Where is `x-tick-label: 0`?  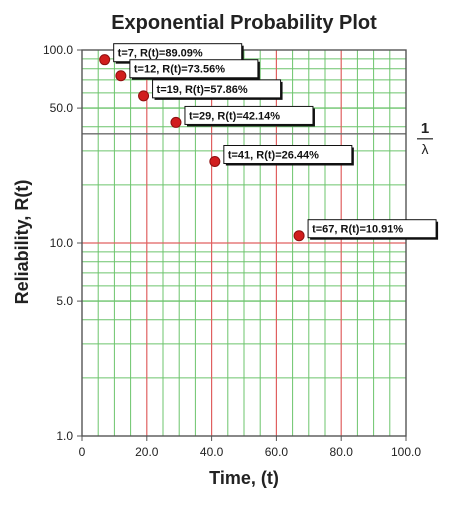 x-tick-label: 0 is located at coordinates (82, 452).